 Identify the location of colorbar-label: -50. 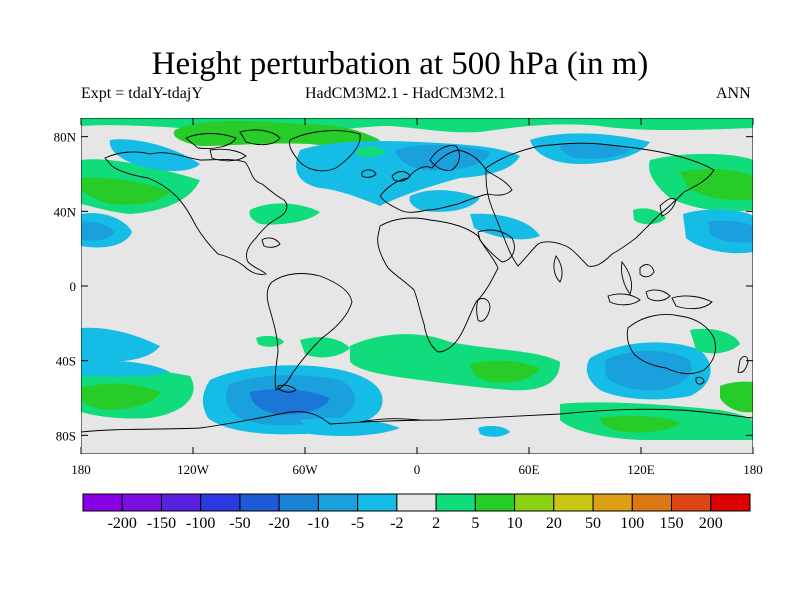
(239, 523).